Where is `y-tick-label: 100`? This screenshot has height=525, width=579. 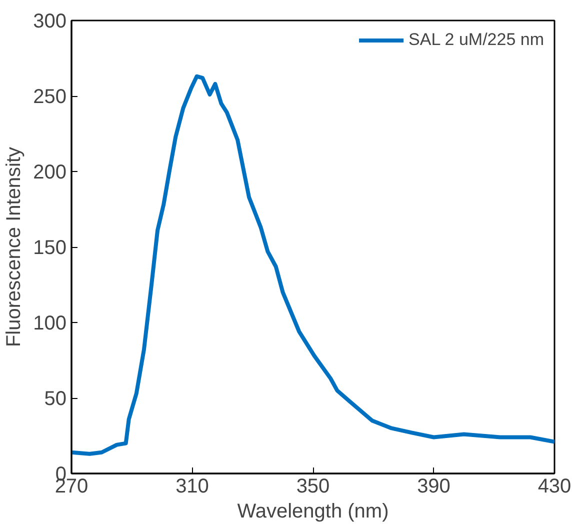
y-tick-label: 100 is located at coordinates (50, 323).